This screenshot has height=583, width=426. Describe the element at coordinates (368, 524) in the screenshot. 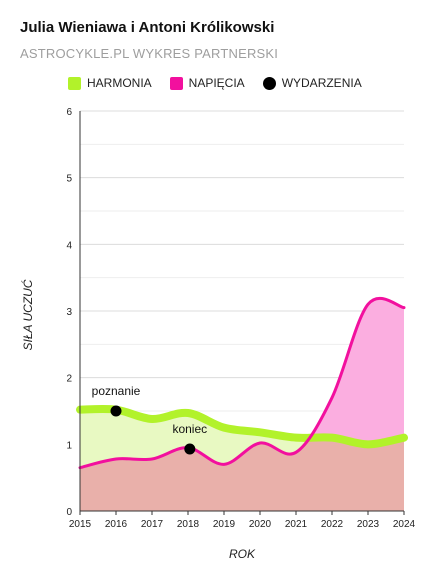

I see `x-tick-label: 2023` at that location.